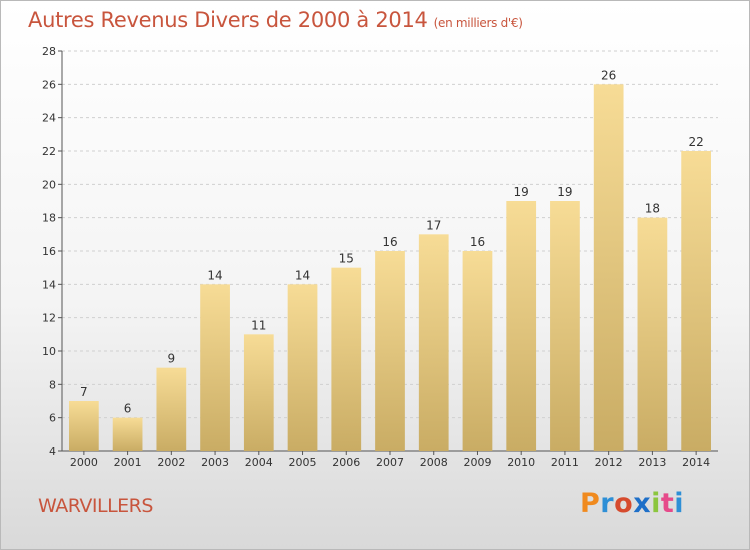 This screenshot has height=550, width=750. Describe the element at coordinates (84, 392) in the screenshot. I see `data-label: 7` at that location.